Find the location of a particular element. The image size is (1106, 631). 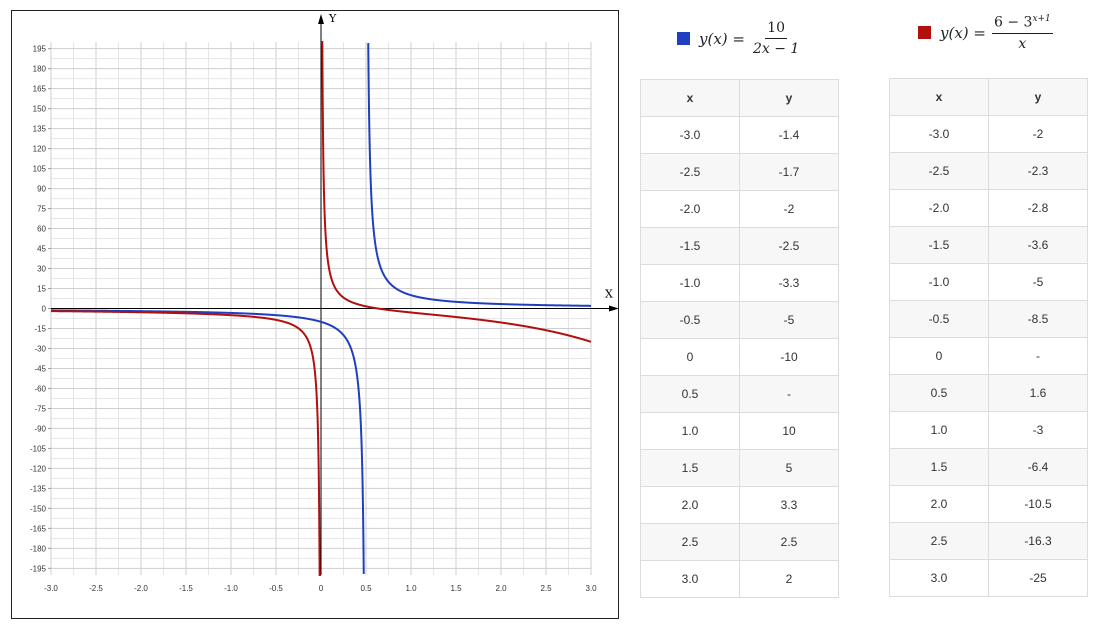

y-tick-label: 180 is located at coordinates (40, 69).